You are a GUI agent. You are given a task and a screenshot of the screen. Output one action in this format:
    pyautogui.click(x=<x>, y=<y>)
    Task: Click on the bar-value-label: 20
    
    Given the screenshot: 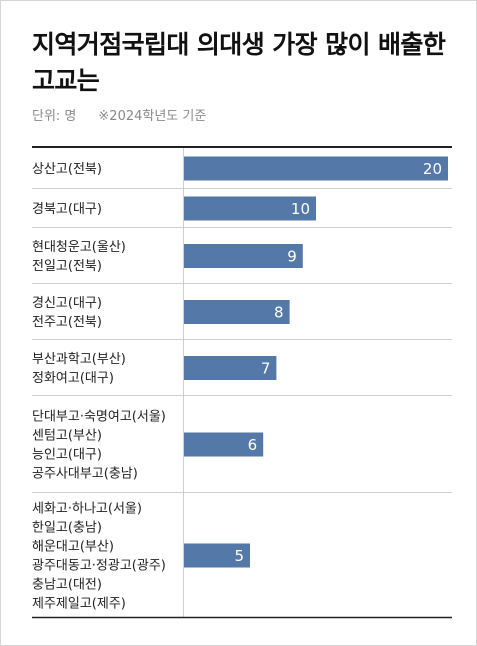 What is the action you would take?
    pyautogui.click(x=432, y=169)
    